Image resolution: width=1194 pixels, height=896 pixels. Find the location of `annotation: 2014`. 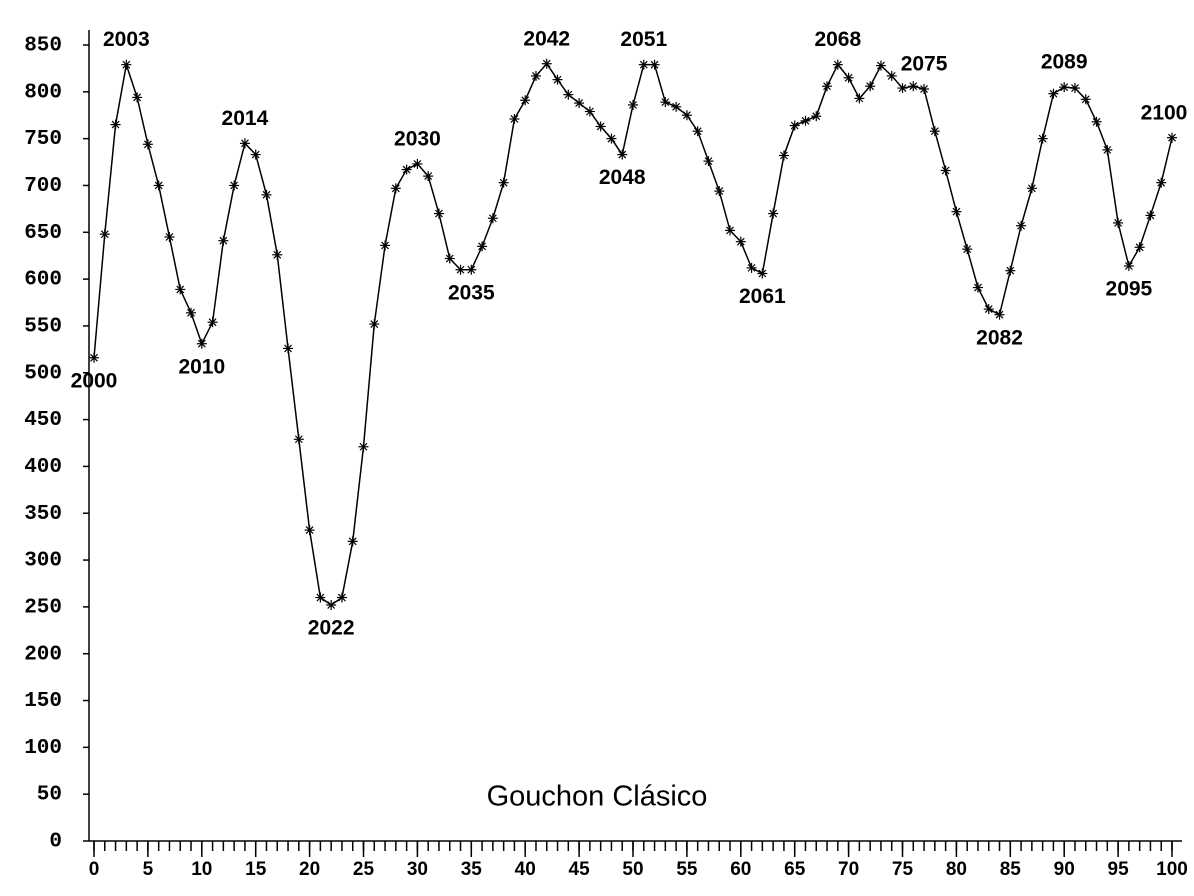

annotation: 2014 is located at coordinates (245, 118).